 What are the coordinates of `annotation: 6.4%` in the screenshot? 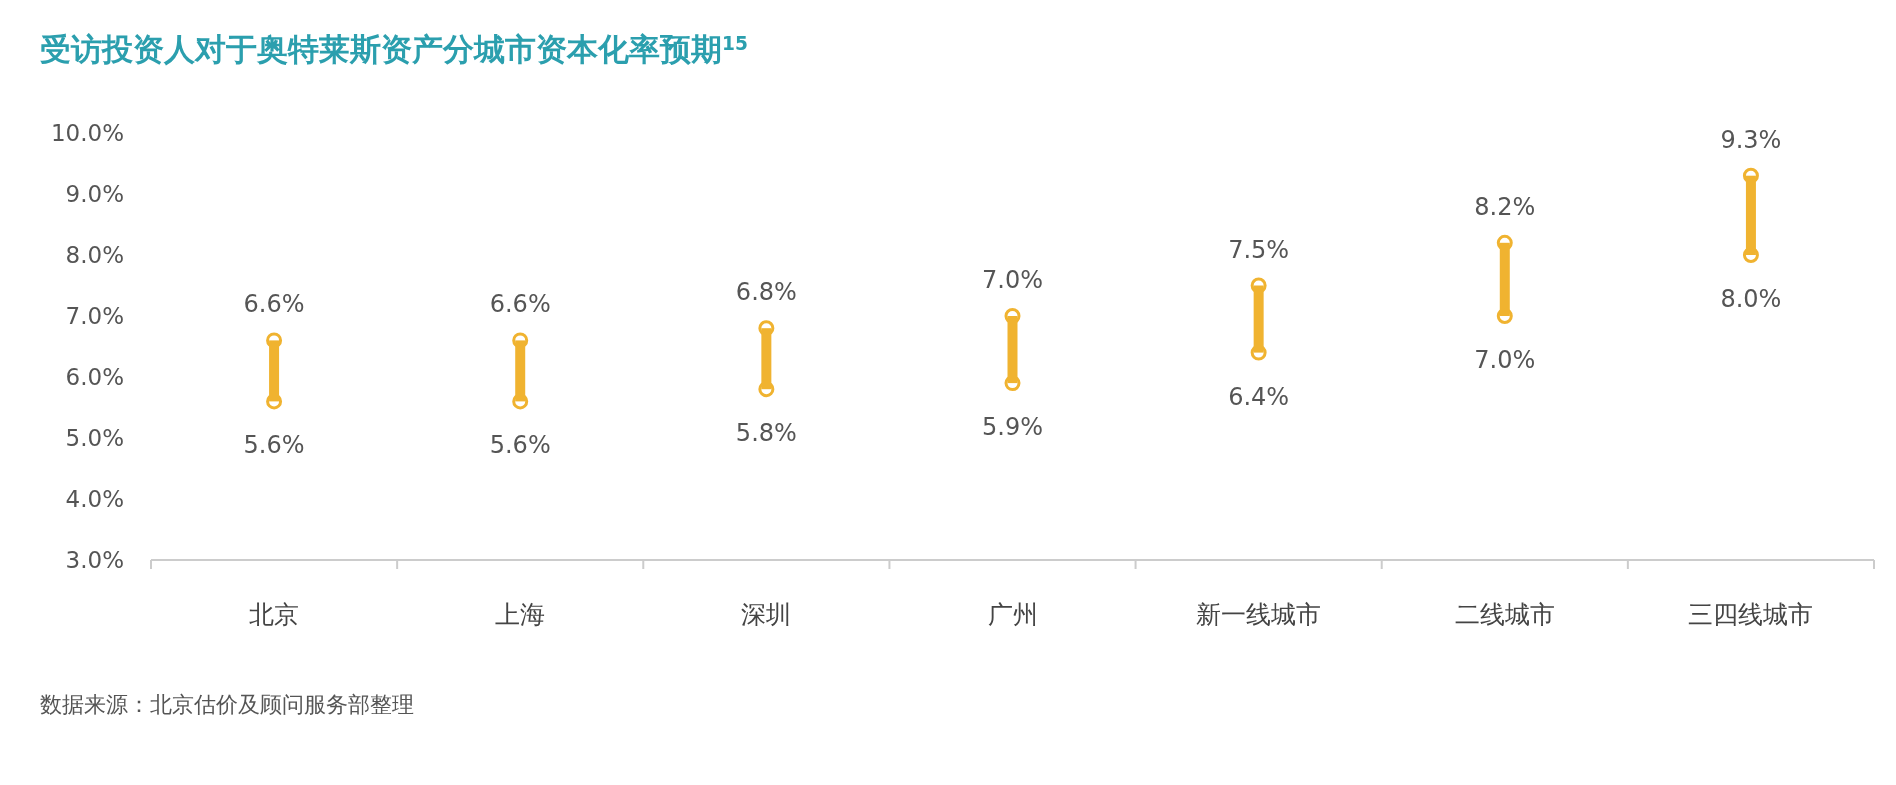 It's located at (1259, 396).